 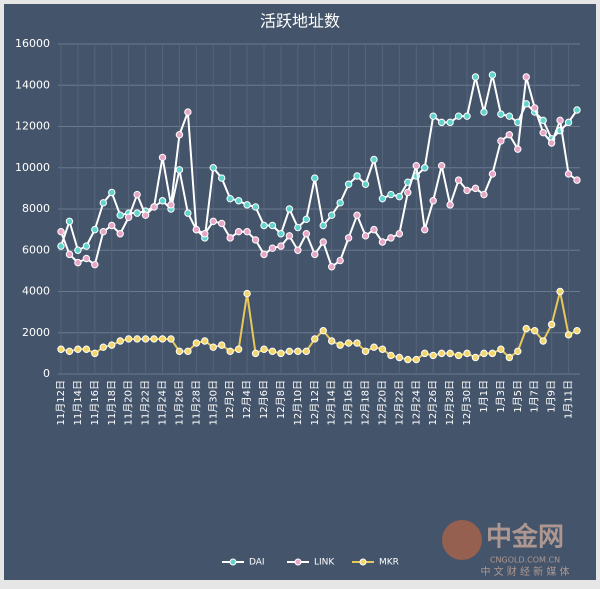 What do you see at coordinates (332, 402) in the screenshot?
I see `x-tick-label: 12月14日` at bounding box center [332, 402].